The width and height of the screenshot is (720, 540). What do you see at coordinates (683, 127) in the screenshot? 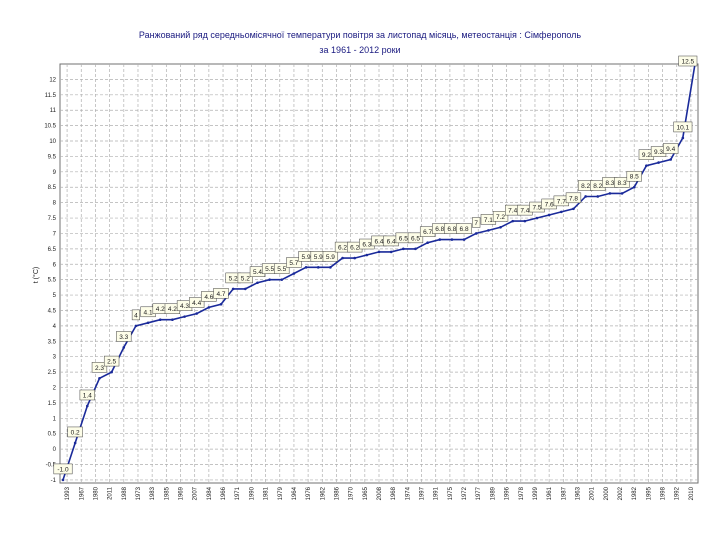
I see `data-label: 10.1` at bounding box center [683, 127].